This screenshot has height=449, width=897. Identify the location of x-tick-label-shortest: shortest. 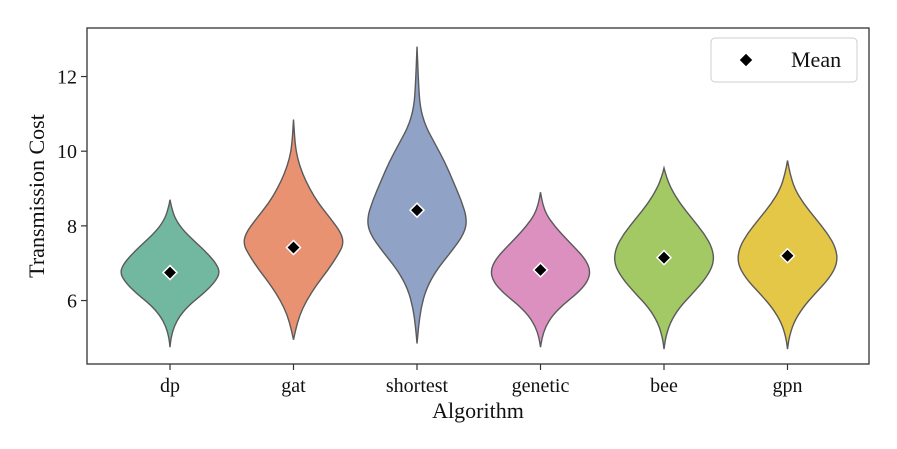
(417, 386).